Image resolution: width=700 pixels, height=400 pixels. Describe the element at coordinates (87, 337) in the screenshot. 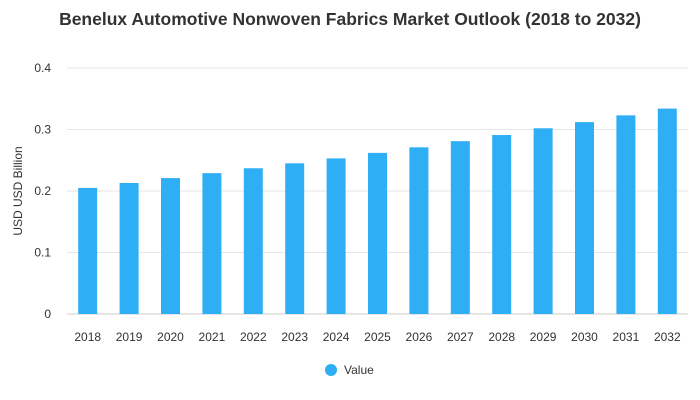

I see `x-tick-label: 2018` at that location.